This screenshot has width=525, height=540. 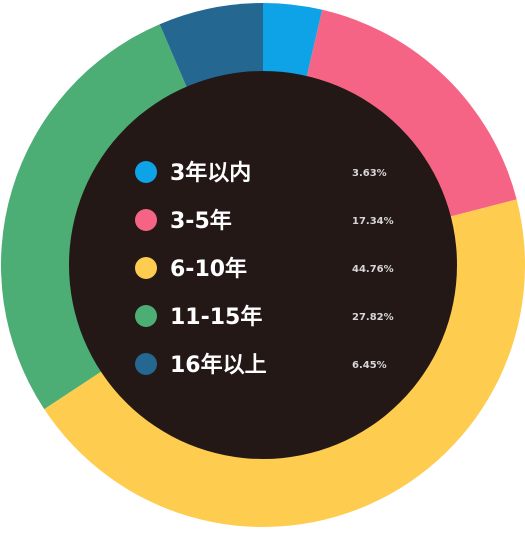 What do you see at coordinates (208, 269) in the screenshot?
I see `legend-label: 6-10年` at bounding box center [208, 269].